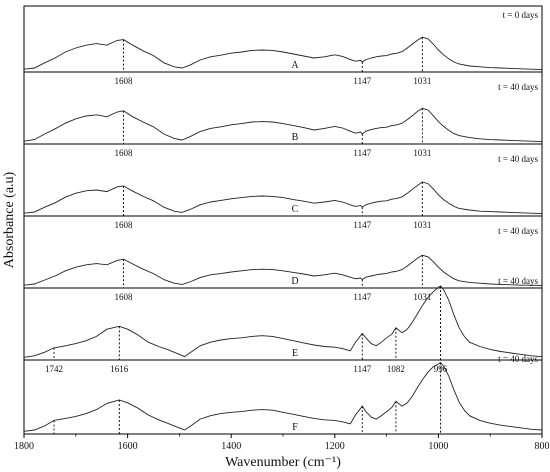  Describe the element at coordinates (295, 137) in the screenshot. I see `panel-letter: B` at that location.